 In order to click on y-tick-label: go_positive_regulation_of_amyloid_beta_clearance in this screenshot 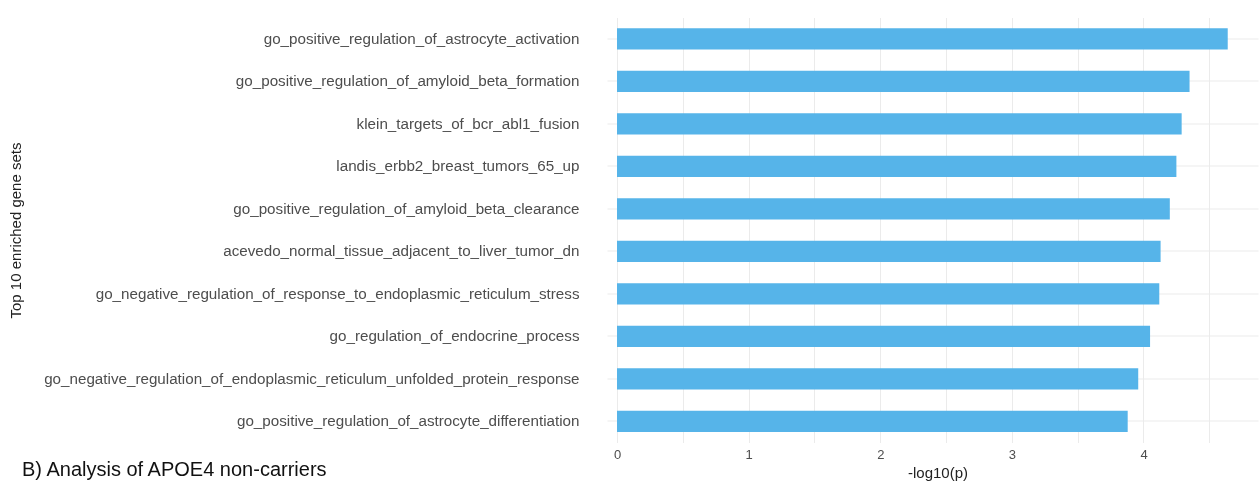, I will do `click(406, 208)`.